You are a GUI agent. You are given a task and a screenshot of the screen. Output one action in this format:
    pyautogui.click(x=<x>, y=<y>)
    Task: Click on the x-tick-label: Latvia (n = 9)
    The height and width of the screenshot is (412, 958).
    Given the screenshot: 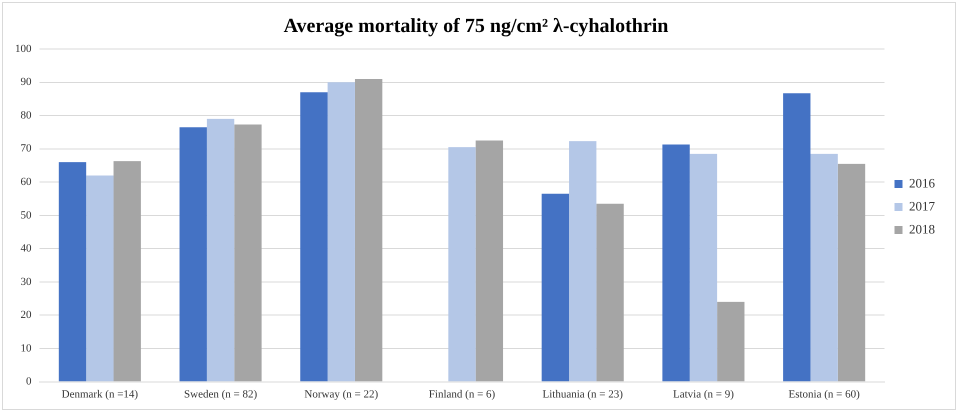 What is the action you would take?
    pyautogui.click(x=703, y=394)
    